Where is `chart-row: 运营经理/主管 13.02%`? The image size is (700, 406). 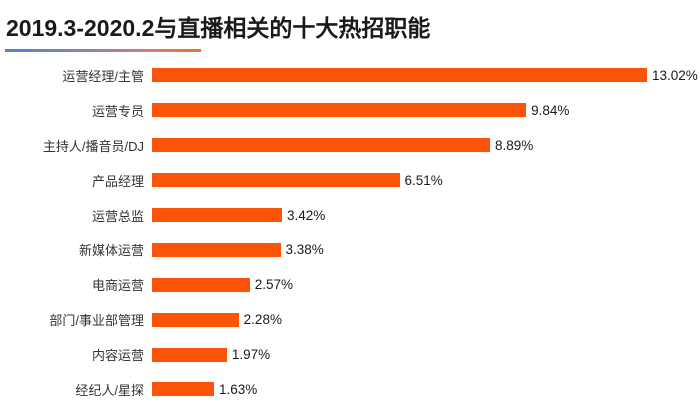 chart-row: 运营经理/主管 13.02% is located at coordinates (350, 75).